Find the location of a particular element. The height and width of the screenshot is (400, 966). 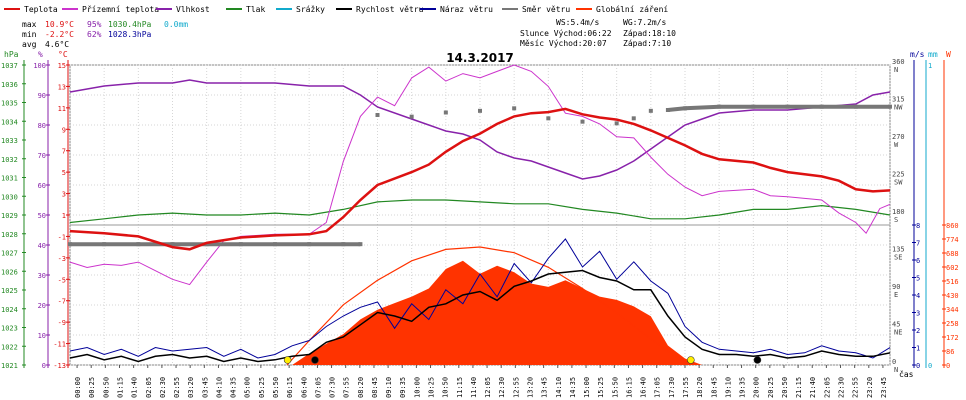

radiation-tick-label: 860 is located at coordinates (952, 226).